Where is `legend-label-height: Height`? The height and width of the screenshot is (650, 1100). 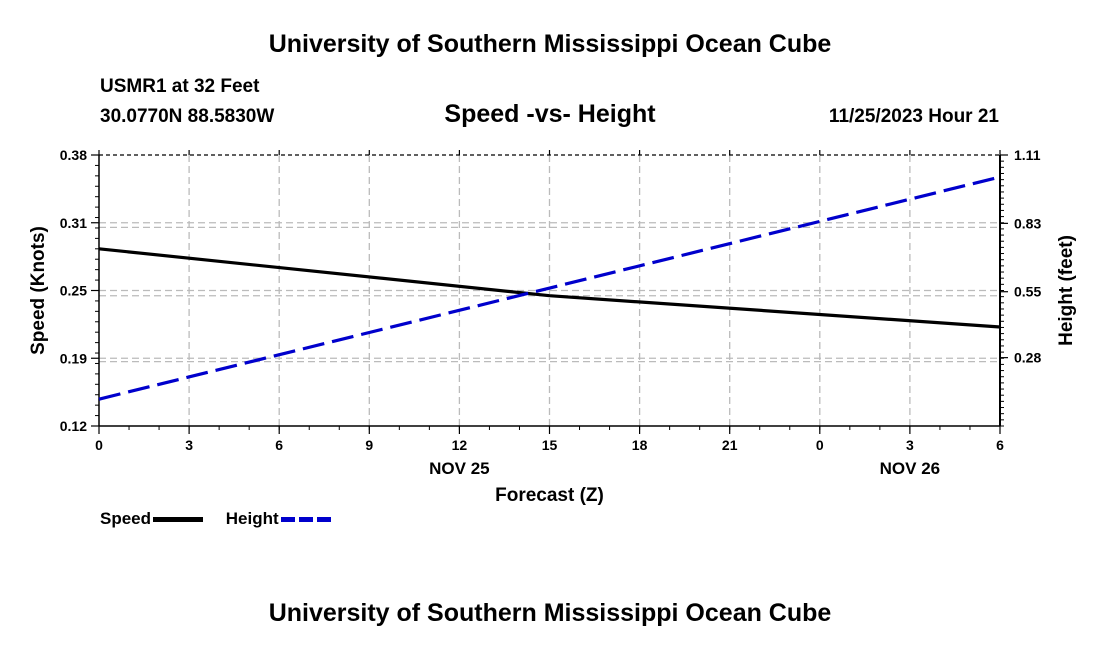
legend-label-height: Height is located at coordinates (252, 518).